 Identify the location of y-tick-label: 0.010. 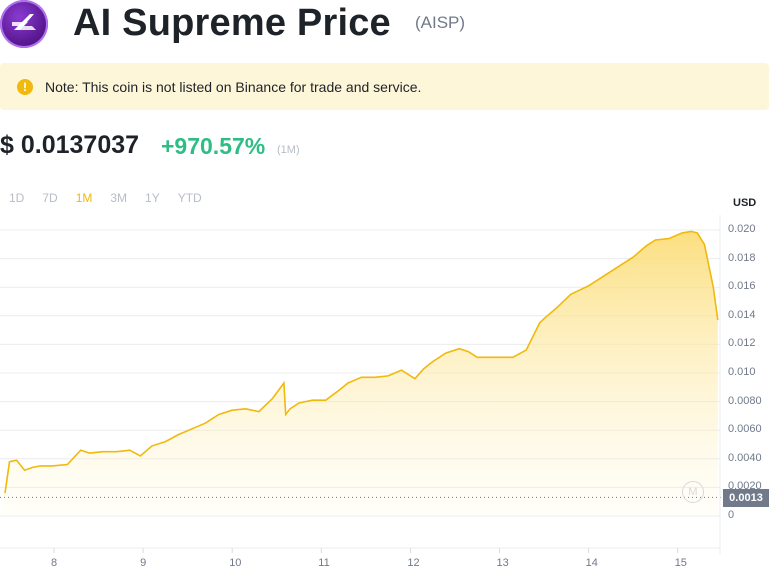
(742, 372).